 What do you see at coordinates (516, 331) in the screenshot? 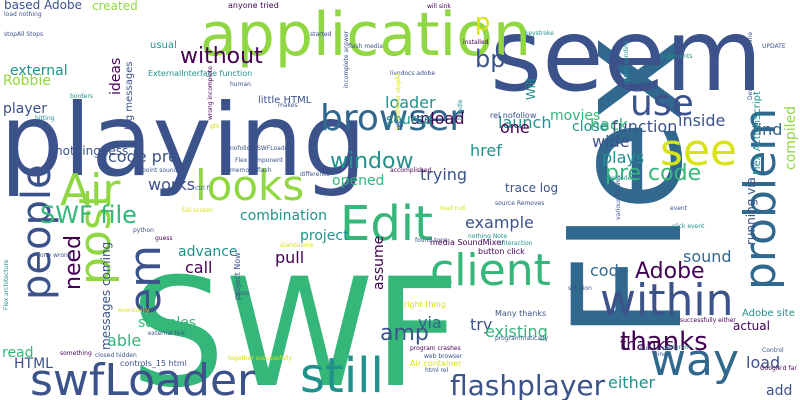
I see `word-existing: existing` at bounding box center [516, 331].